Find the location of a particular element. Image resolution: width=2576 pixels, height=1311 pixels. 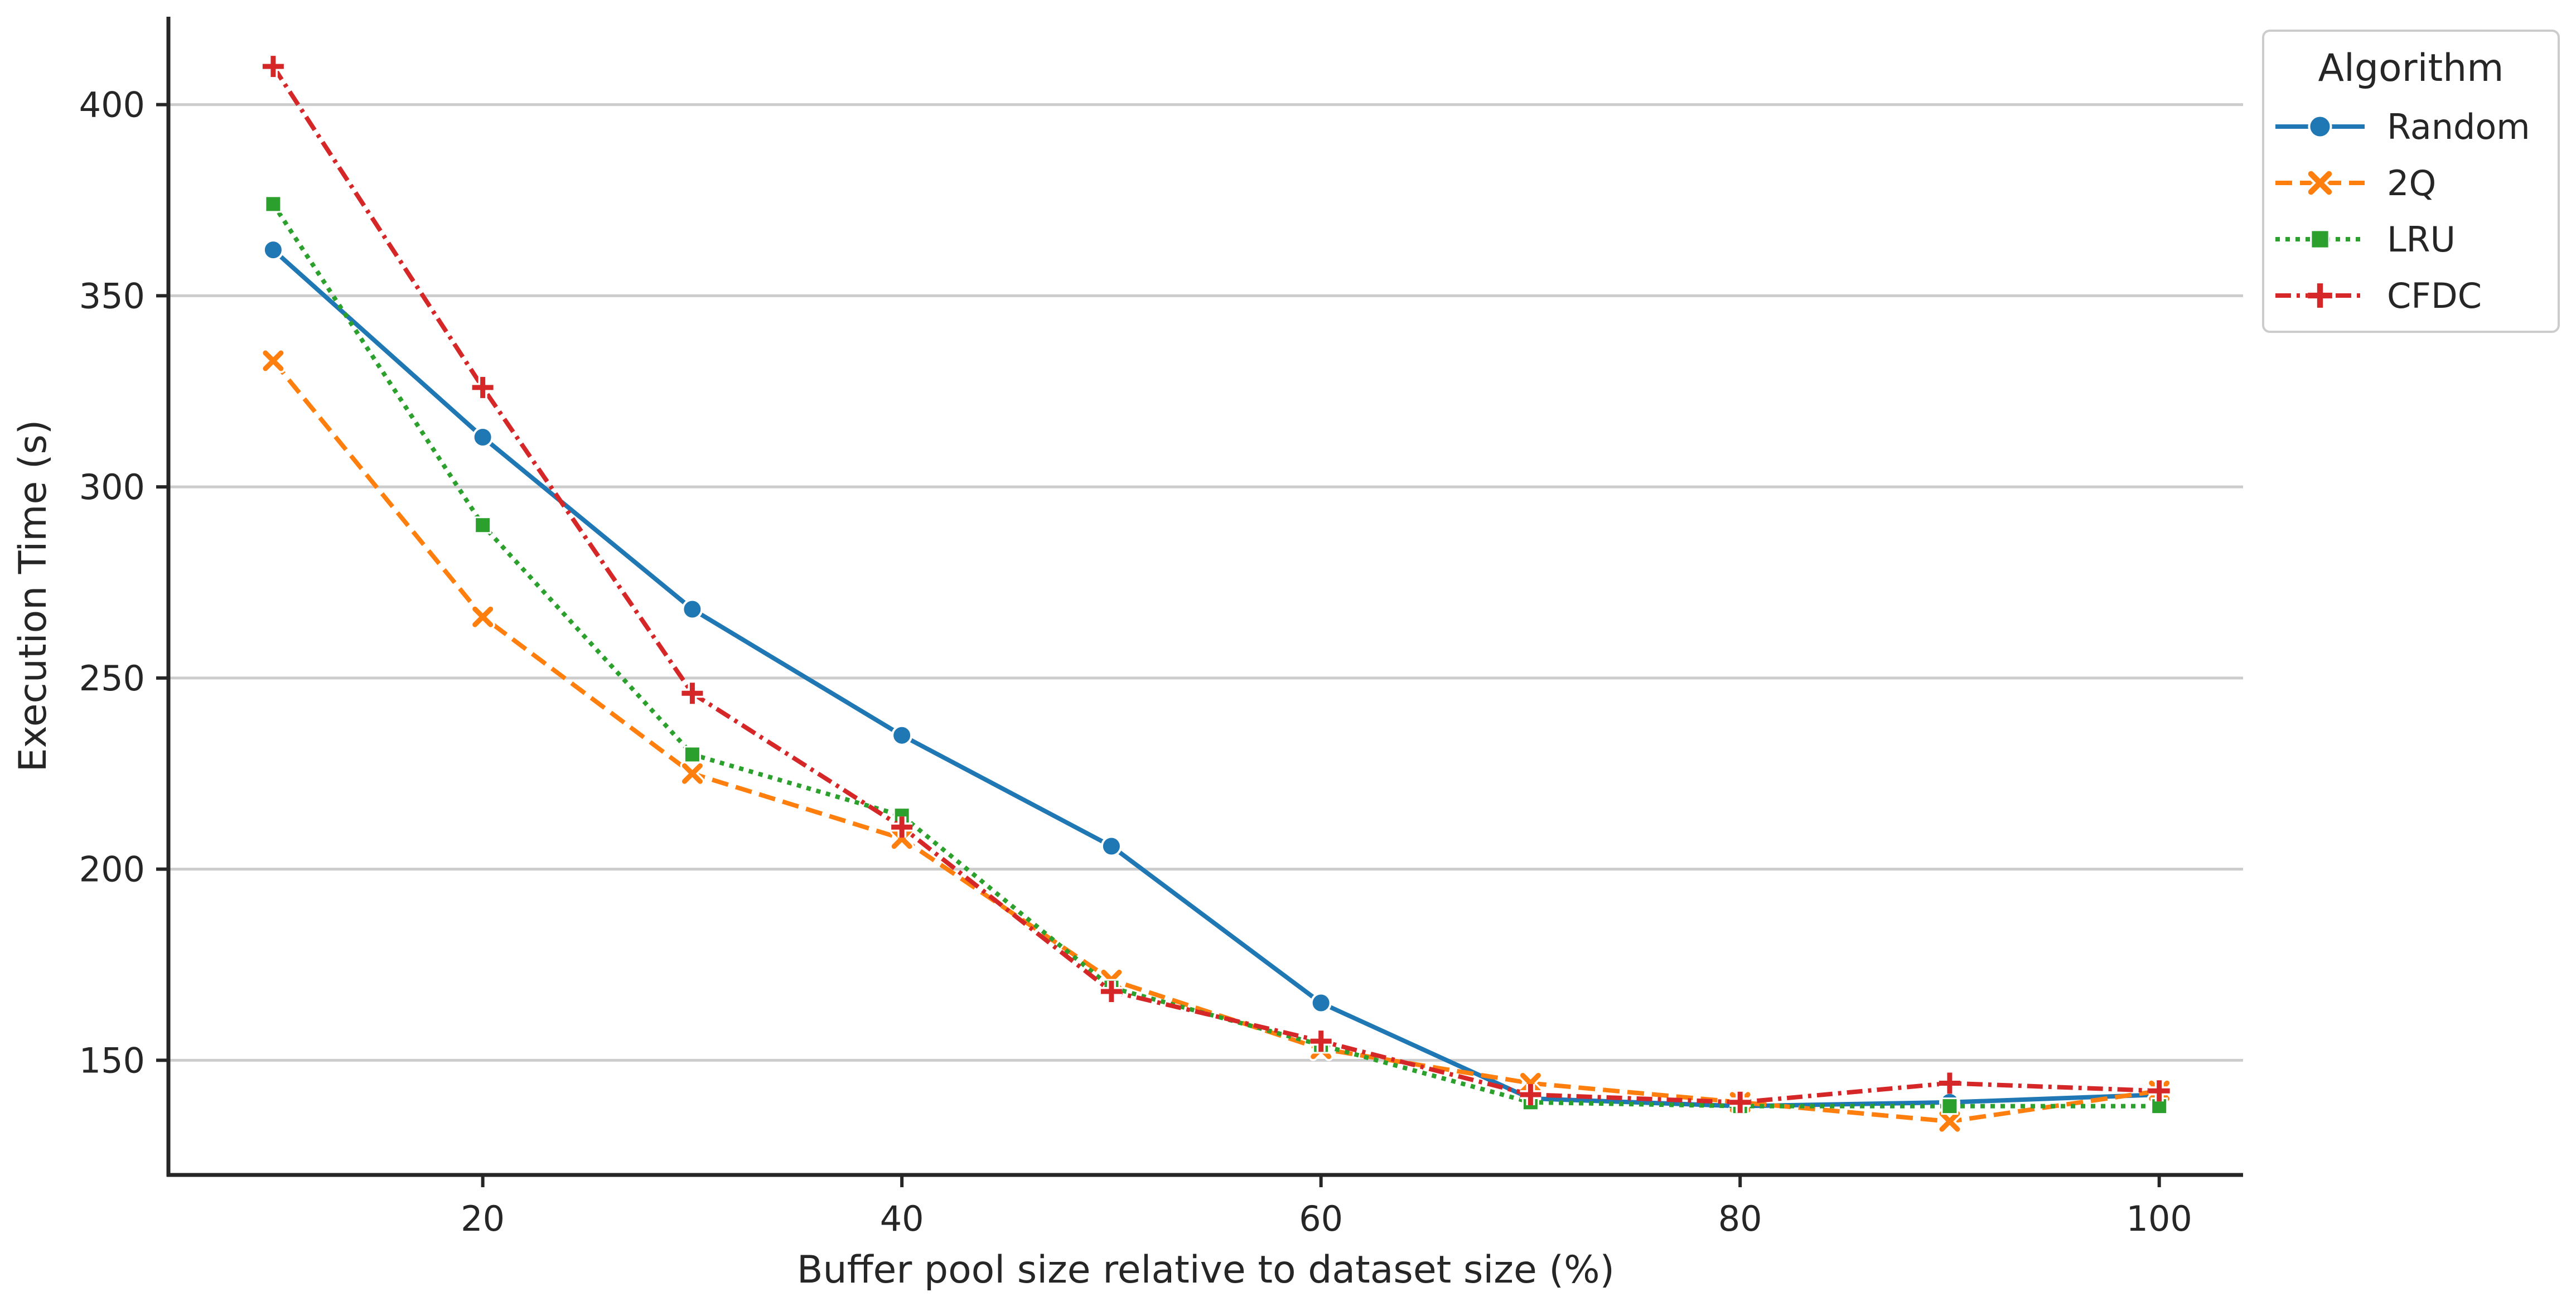

y-tick-label: 350 is located at coordinates (112, 296).